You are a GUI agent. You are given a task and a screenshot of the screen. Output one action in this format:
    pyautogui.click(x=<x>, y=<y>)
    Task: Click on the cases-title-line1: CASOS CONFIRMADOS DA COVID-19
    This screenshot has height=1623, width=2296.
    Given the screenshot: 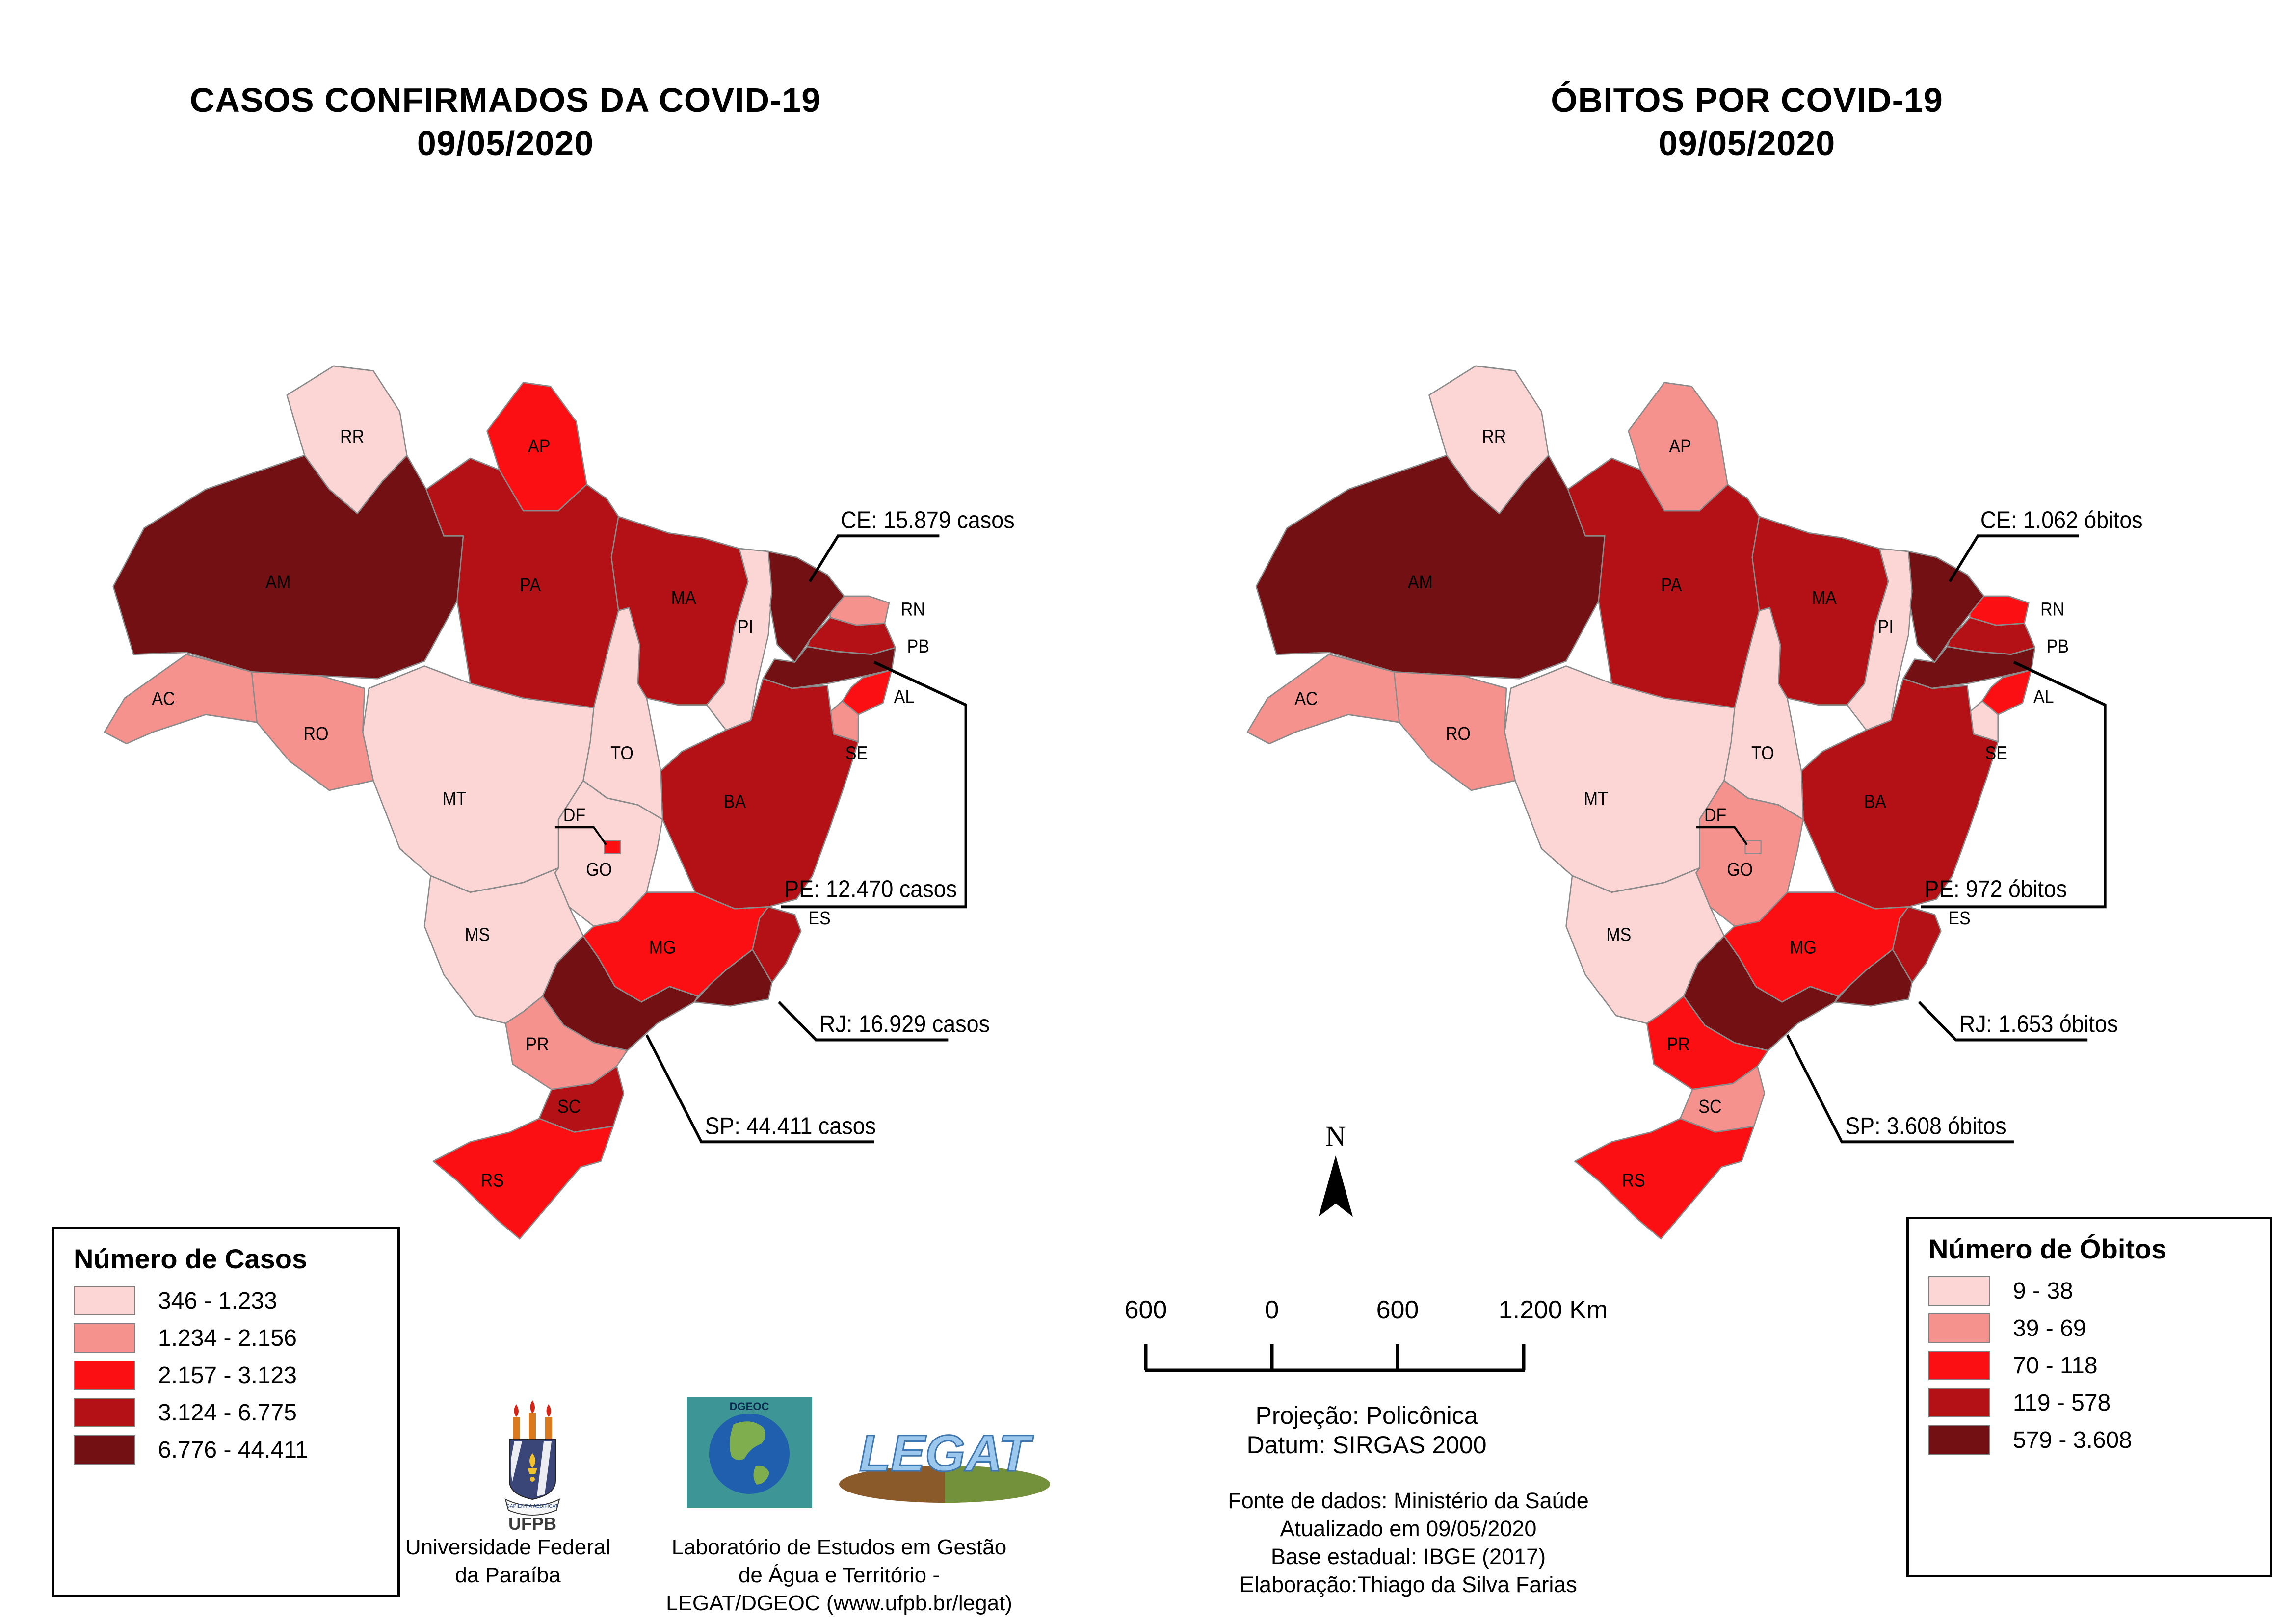 What is the action you would take?
    pyautogui.click(x=505, y=100)
    